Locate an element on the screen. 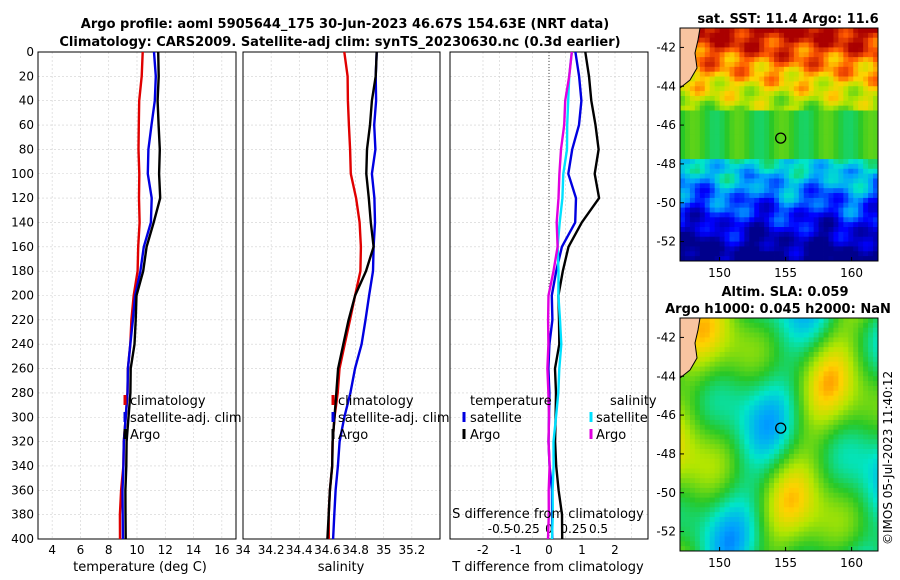 Image resolution: width=900 pixels, height=580 pixels. y-tick-label: 260 is located at coordinates (22, 369).